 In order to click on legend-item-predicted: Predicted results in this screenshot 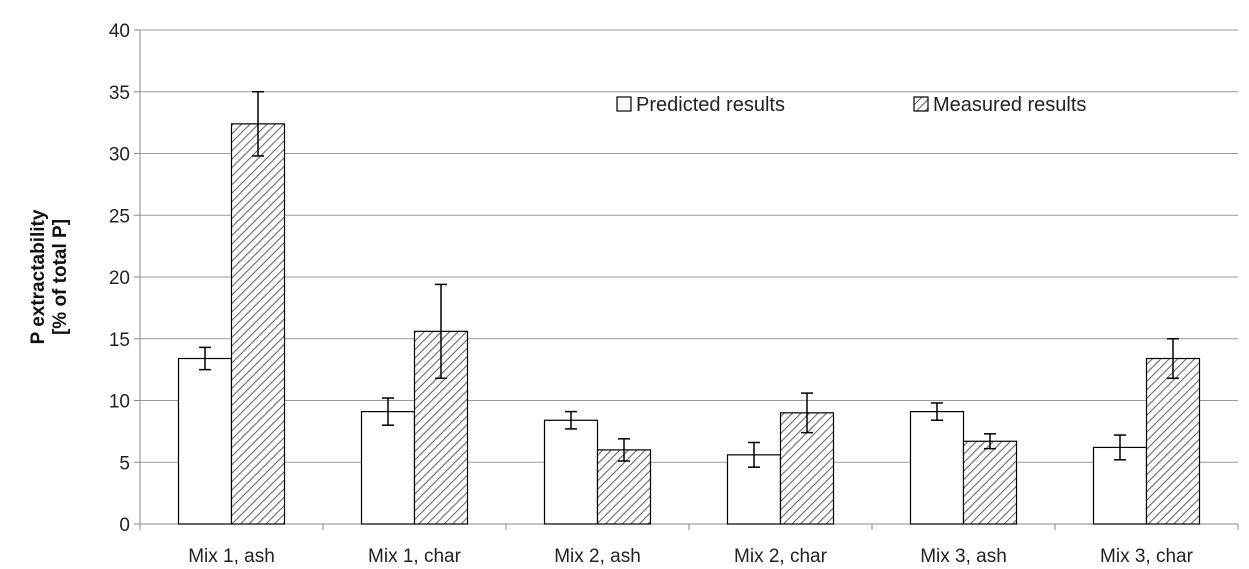, I will do `click(700, 105)`.